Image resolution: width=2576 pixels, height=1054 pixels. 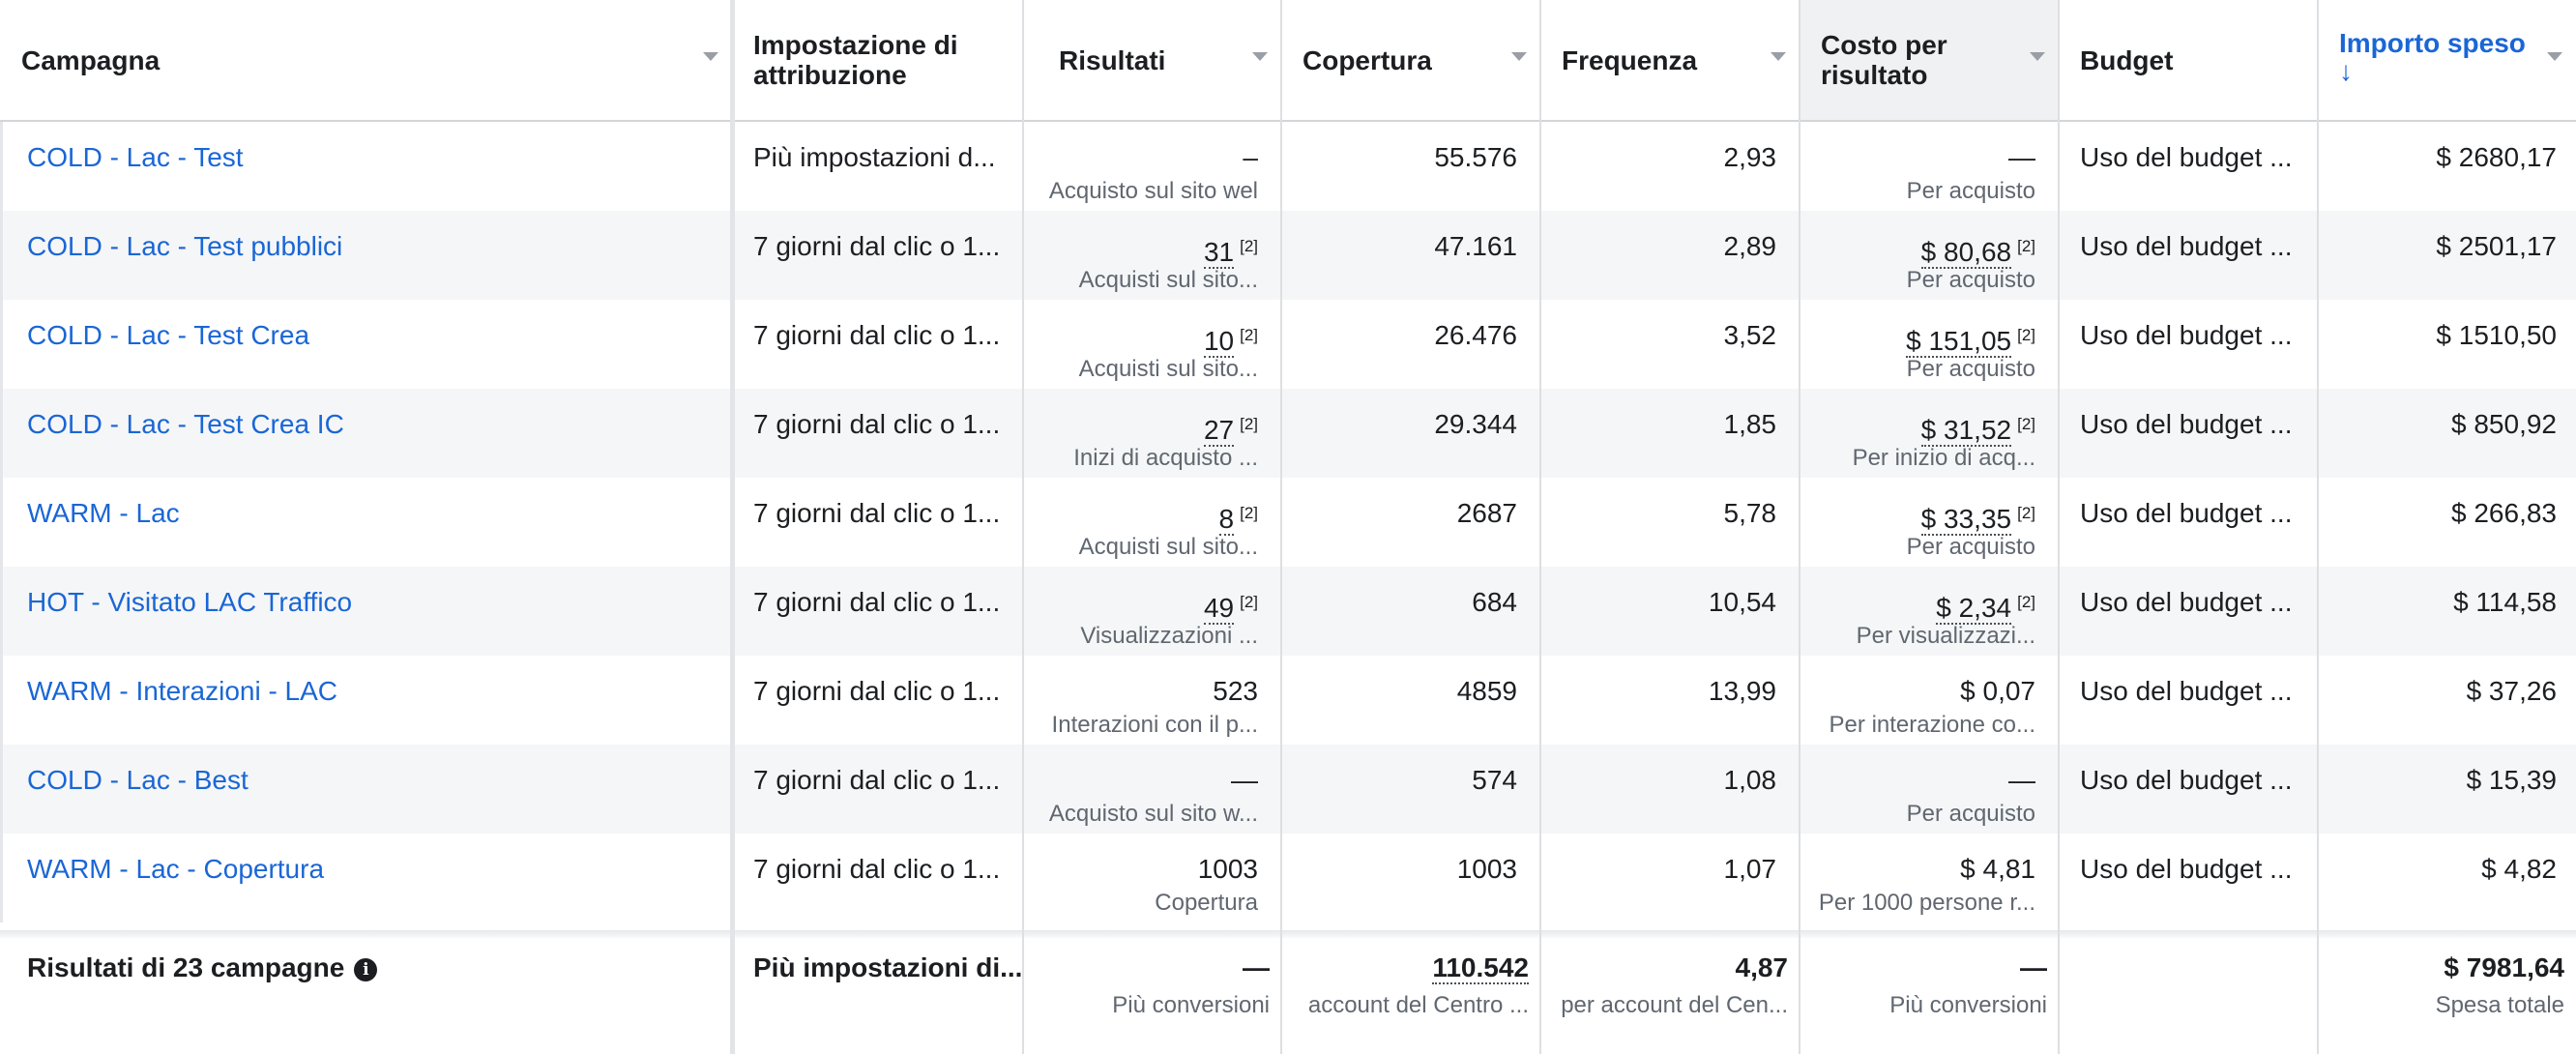 What do you see at coordinates (135, 157) in the screenshot?
I see `campaign-name-link: COLD - Lac - Test` at bounding box center [135, 157].